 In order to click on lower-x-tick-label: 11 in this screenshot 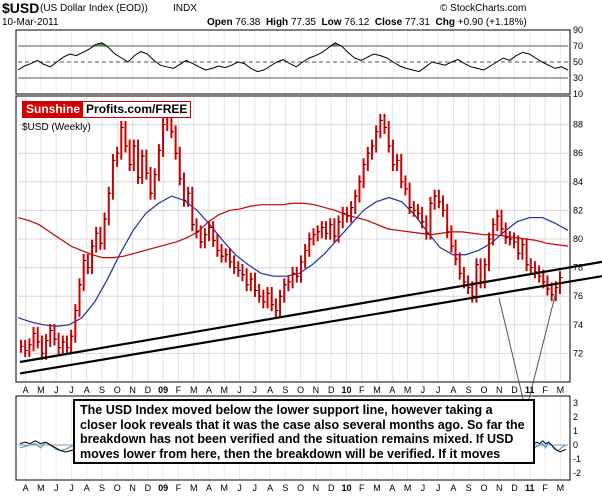, I will do `click(530, 488)`.